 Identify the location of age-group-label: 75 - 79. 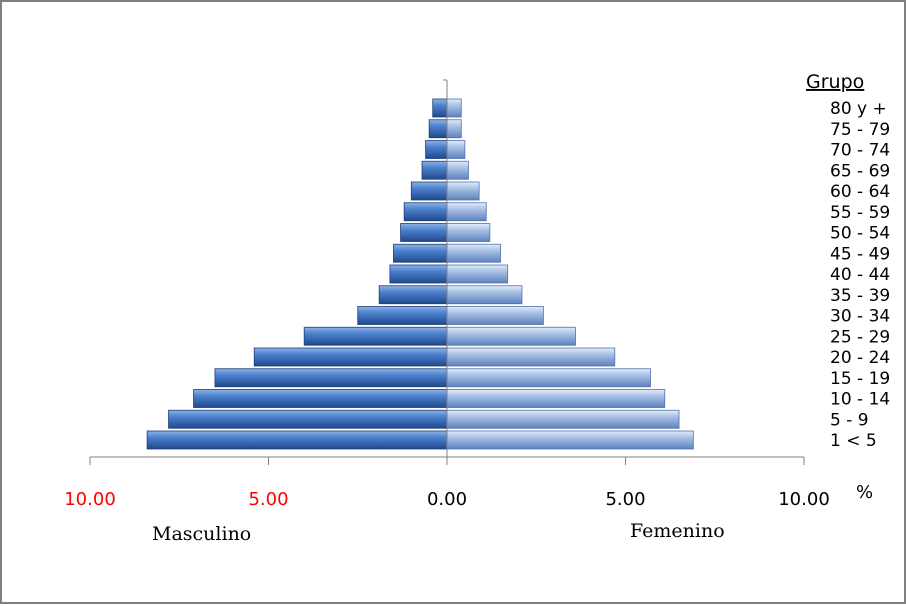
(860, 130).